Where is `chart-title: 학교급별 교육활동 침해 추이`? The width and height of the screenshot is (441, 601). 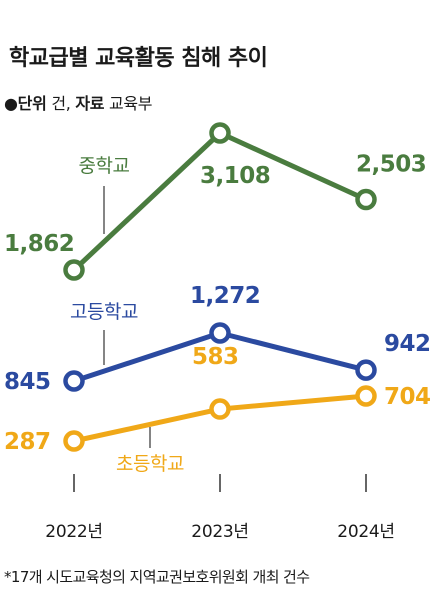 chart-title: 학교급별 교육활동 침해 추이 is located at coordinates (138, 58).